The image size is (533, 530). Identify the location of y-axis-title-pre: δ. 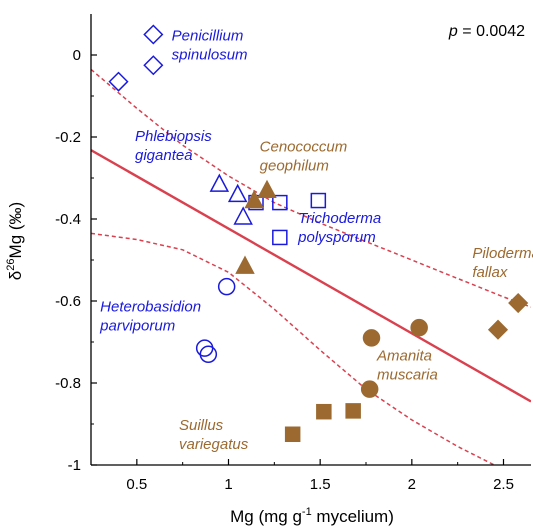
(15, 275).